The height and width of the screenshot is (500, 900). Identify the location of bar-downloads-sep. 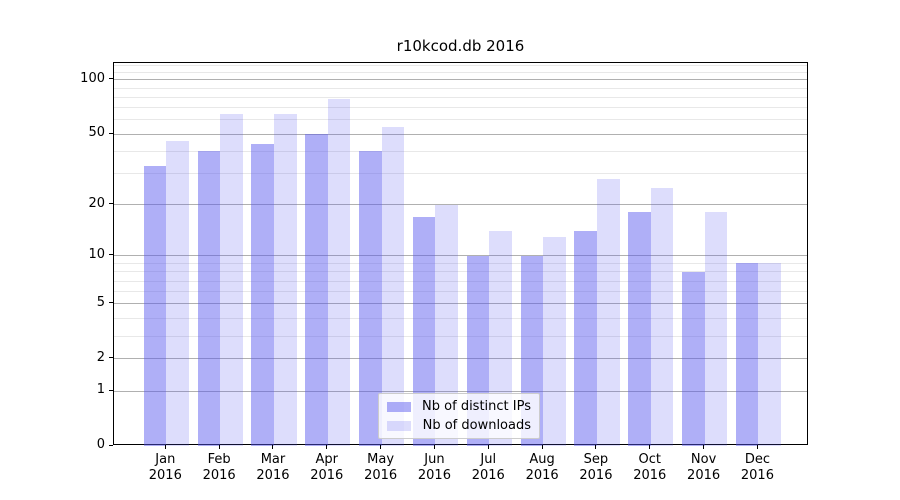
(608, 312).